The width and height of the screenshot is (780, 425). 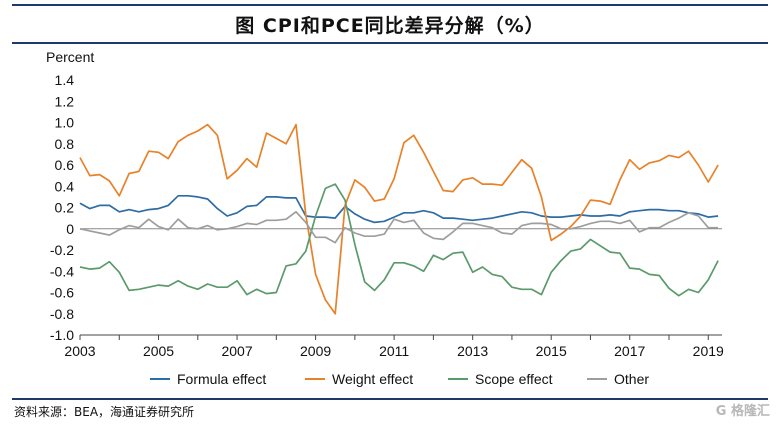 I want to click on y-tick-label: 0.6, so click(x=65, y=165).